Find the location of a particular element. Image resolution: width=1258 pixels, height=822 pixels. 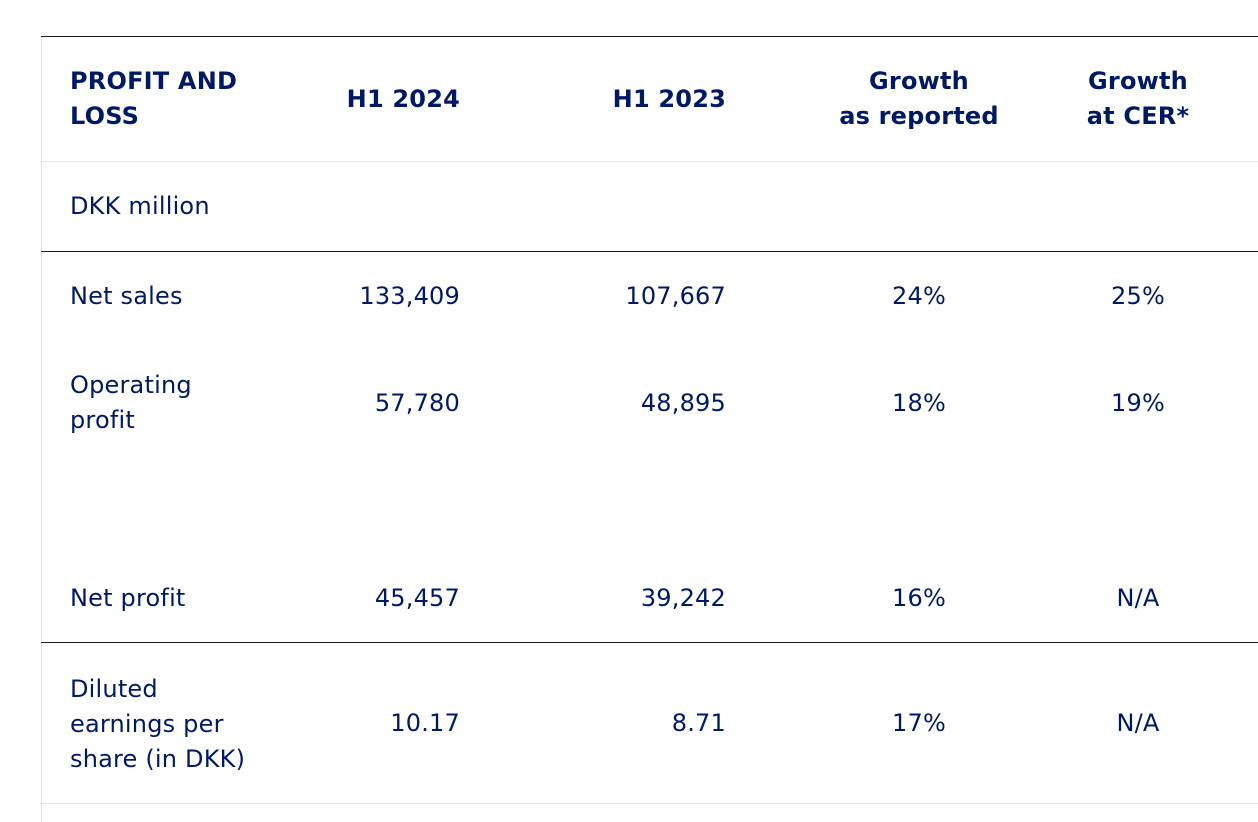

unit-row-rule is located at coordinates (649, 251).